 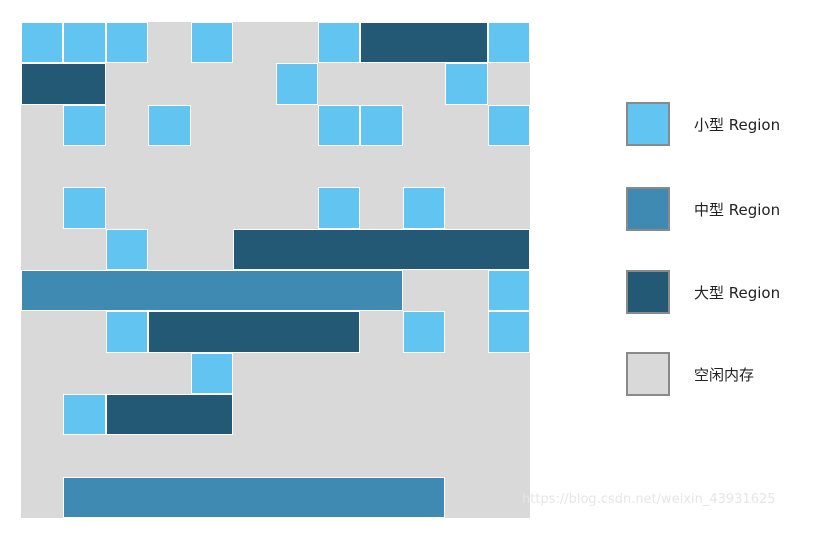 I want to click on legend-item-small-region: 小型 Region, so click(x=703, y=124).